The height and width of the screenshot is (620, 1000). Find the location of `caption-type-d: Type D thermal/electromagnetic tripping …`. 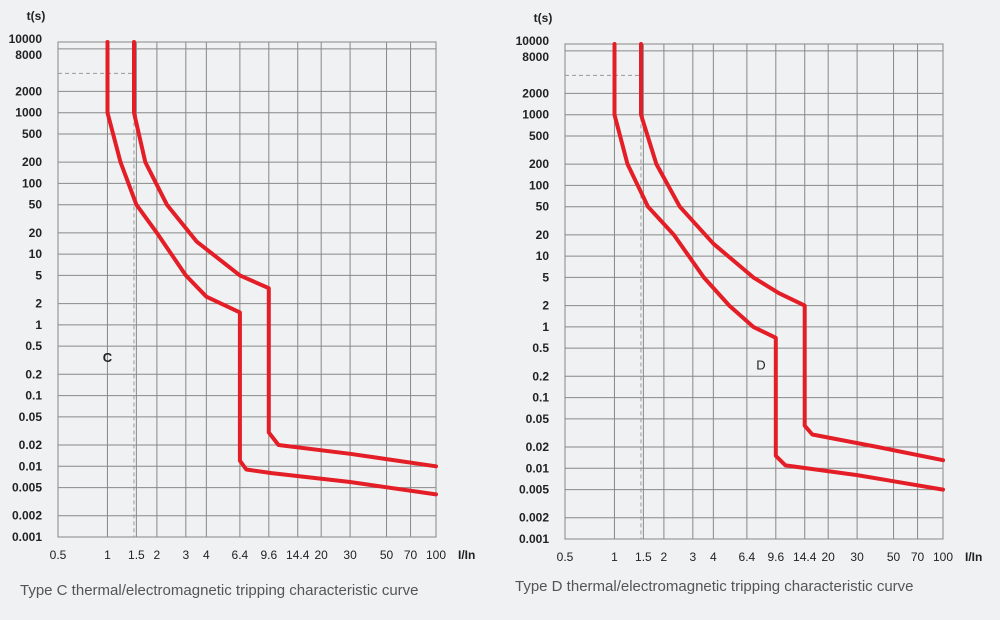

caption-type-d: Type D thermal/electromagnetic tripping … is located at coordinates (714, 586).